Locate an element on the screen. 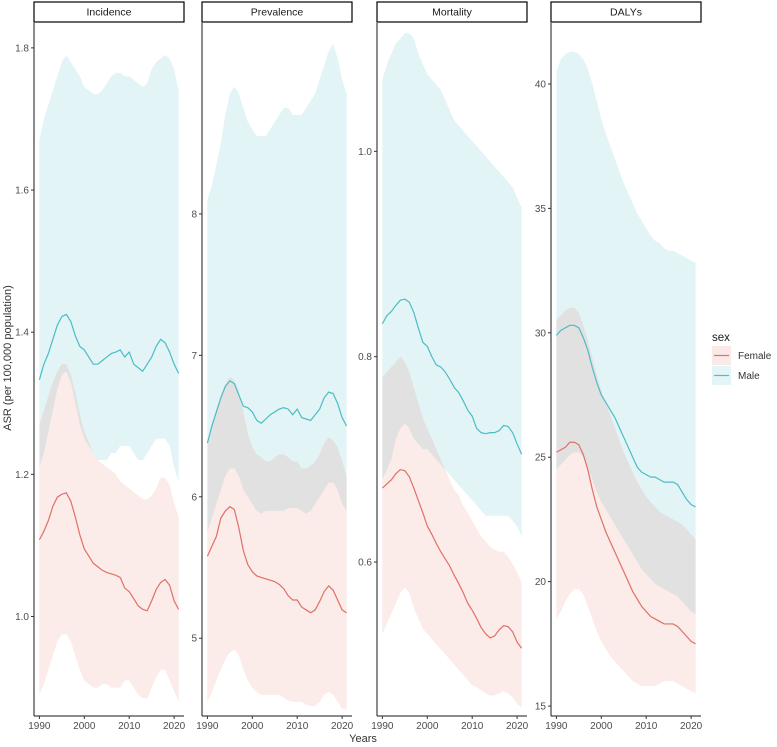 The height and width of the screenshot is (747, 777). y-tick-label-mortality: 1.0 is located at coordinates (365, 152).